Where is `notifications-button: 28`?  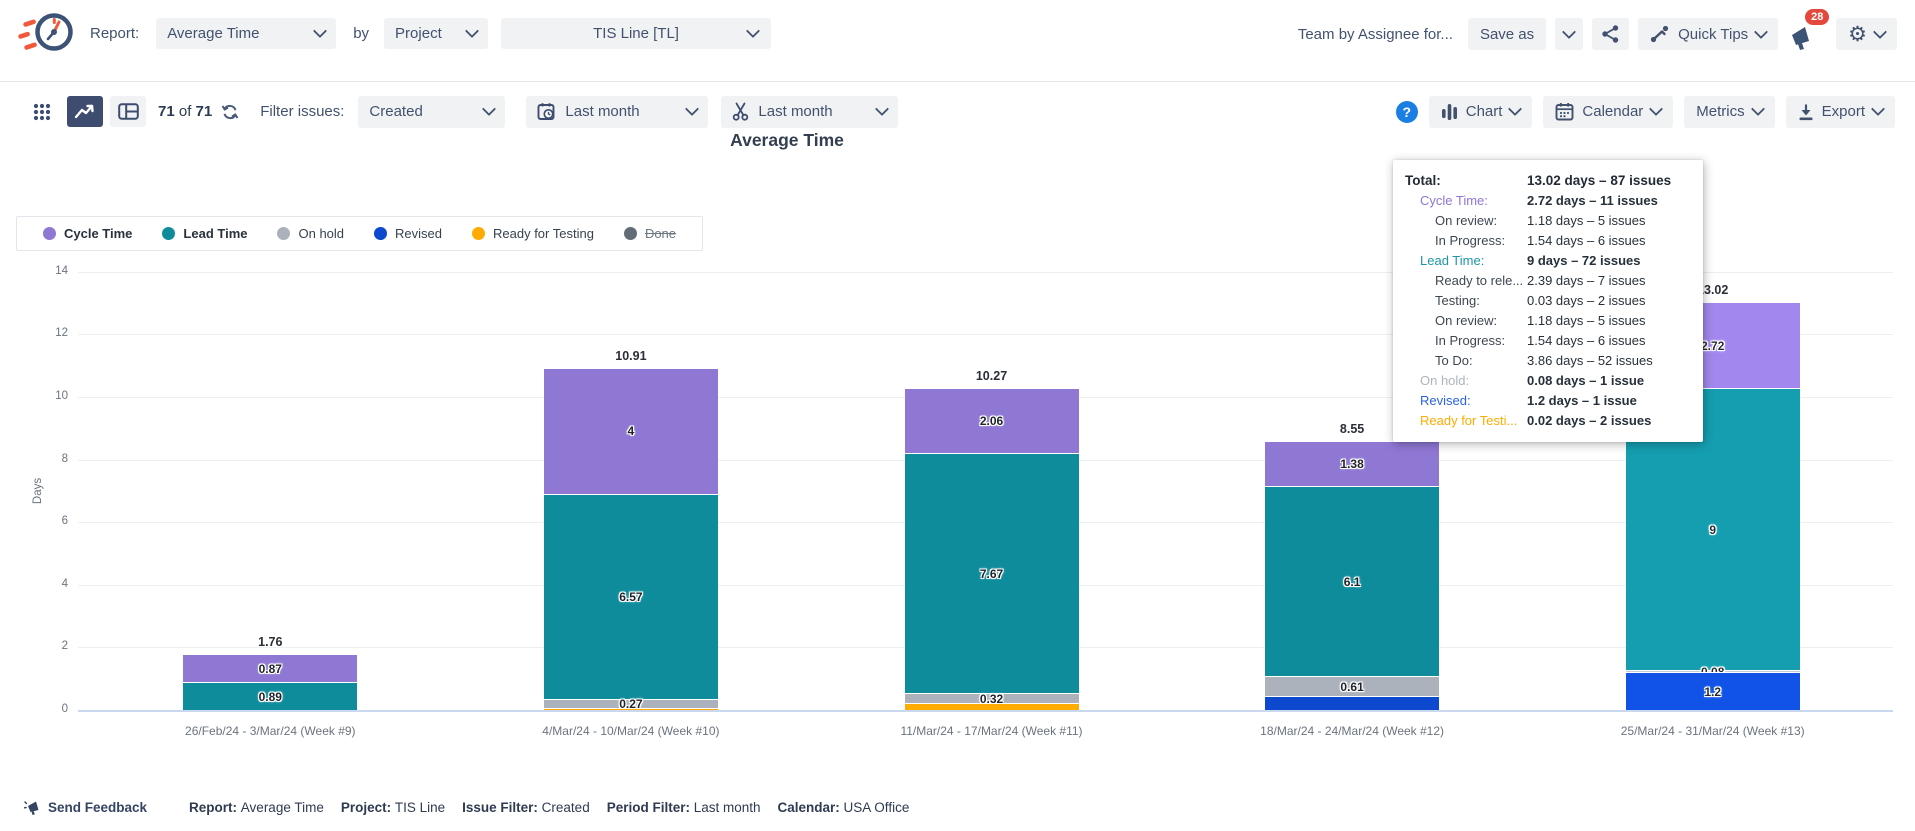
notifications-button: 28 is located at coordinates (1808, 30).